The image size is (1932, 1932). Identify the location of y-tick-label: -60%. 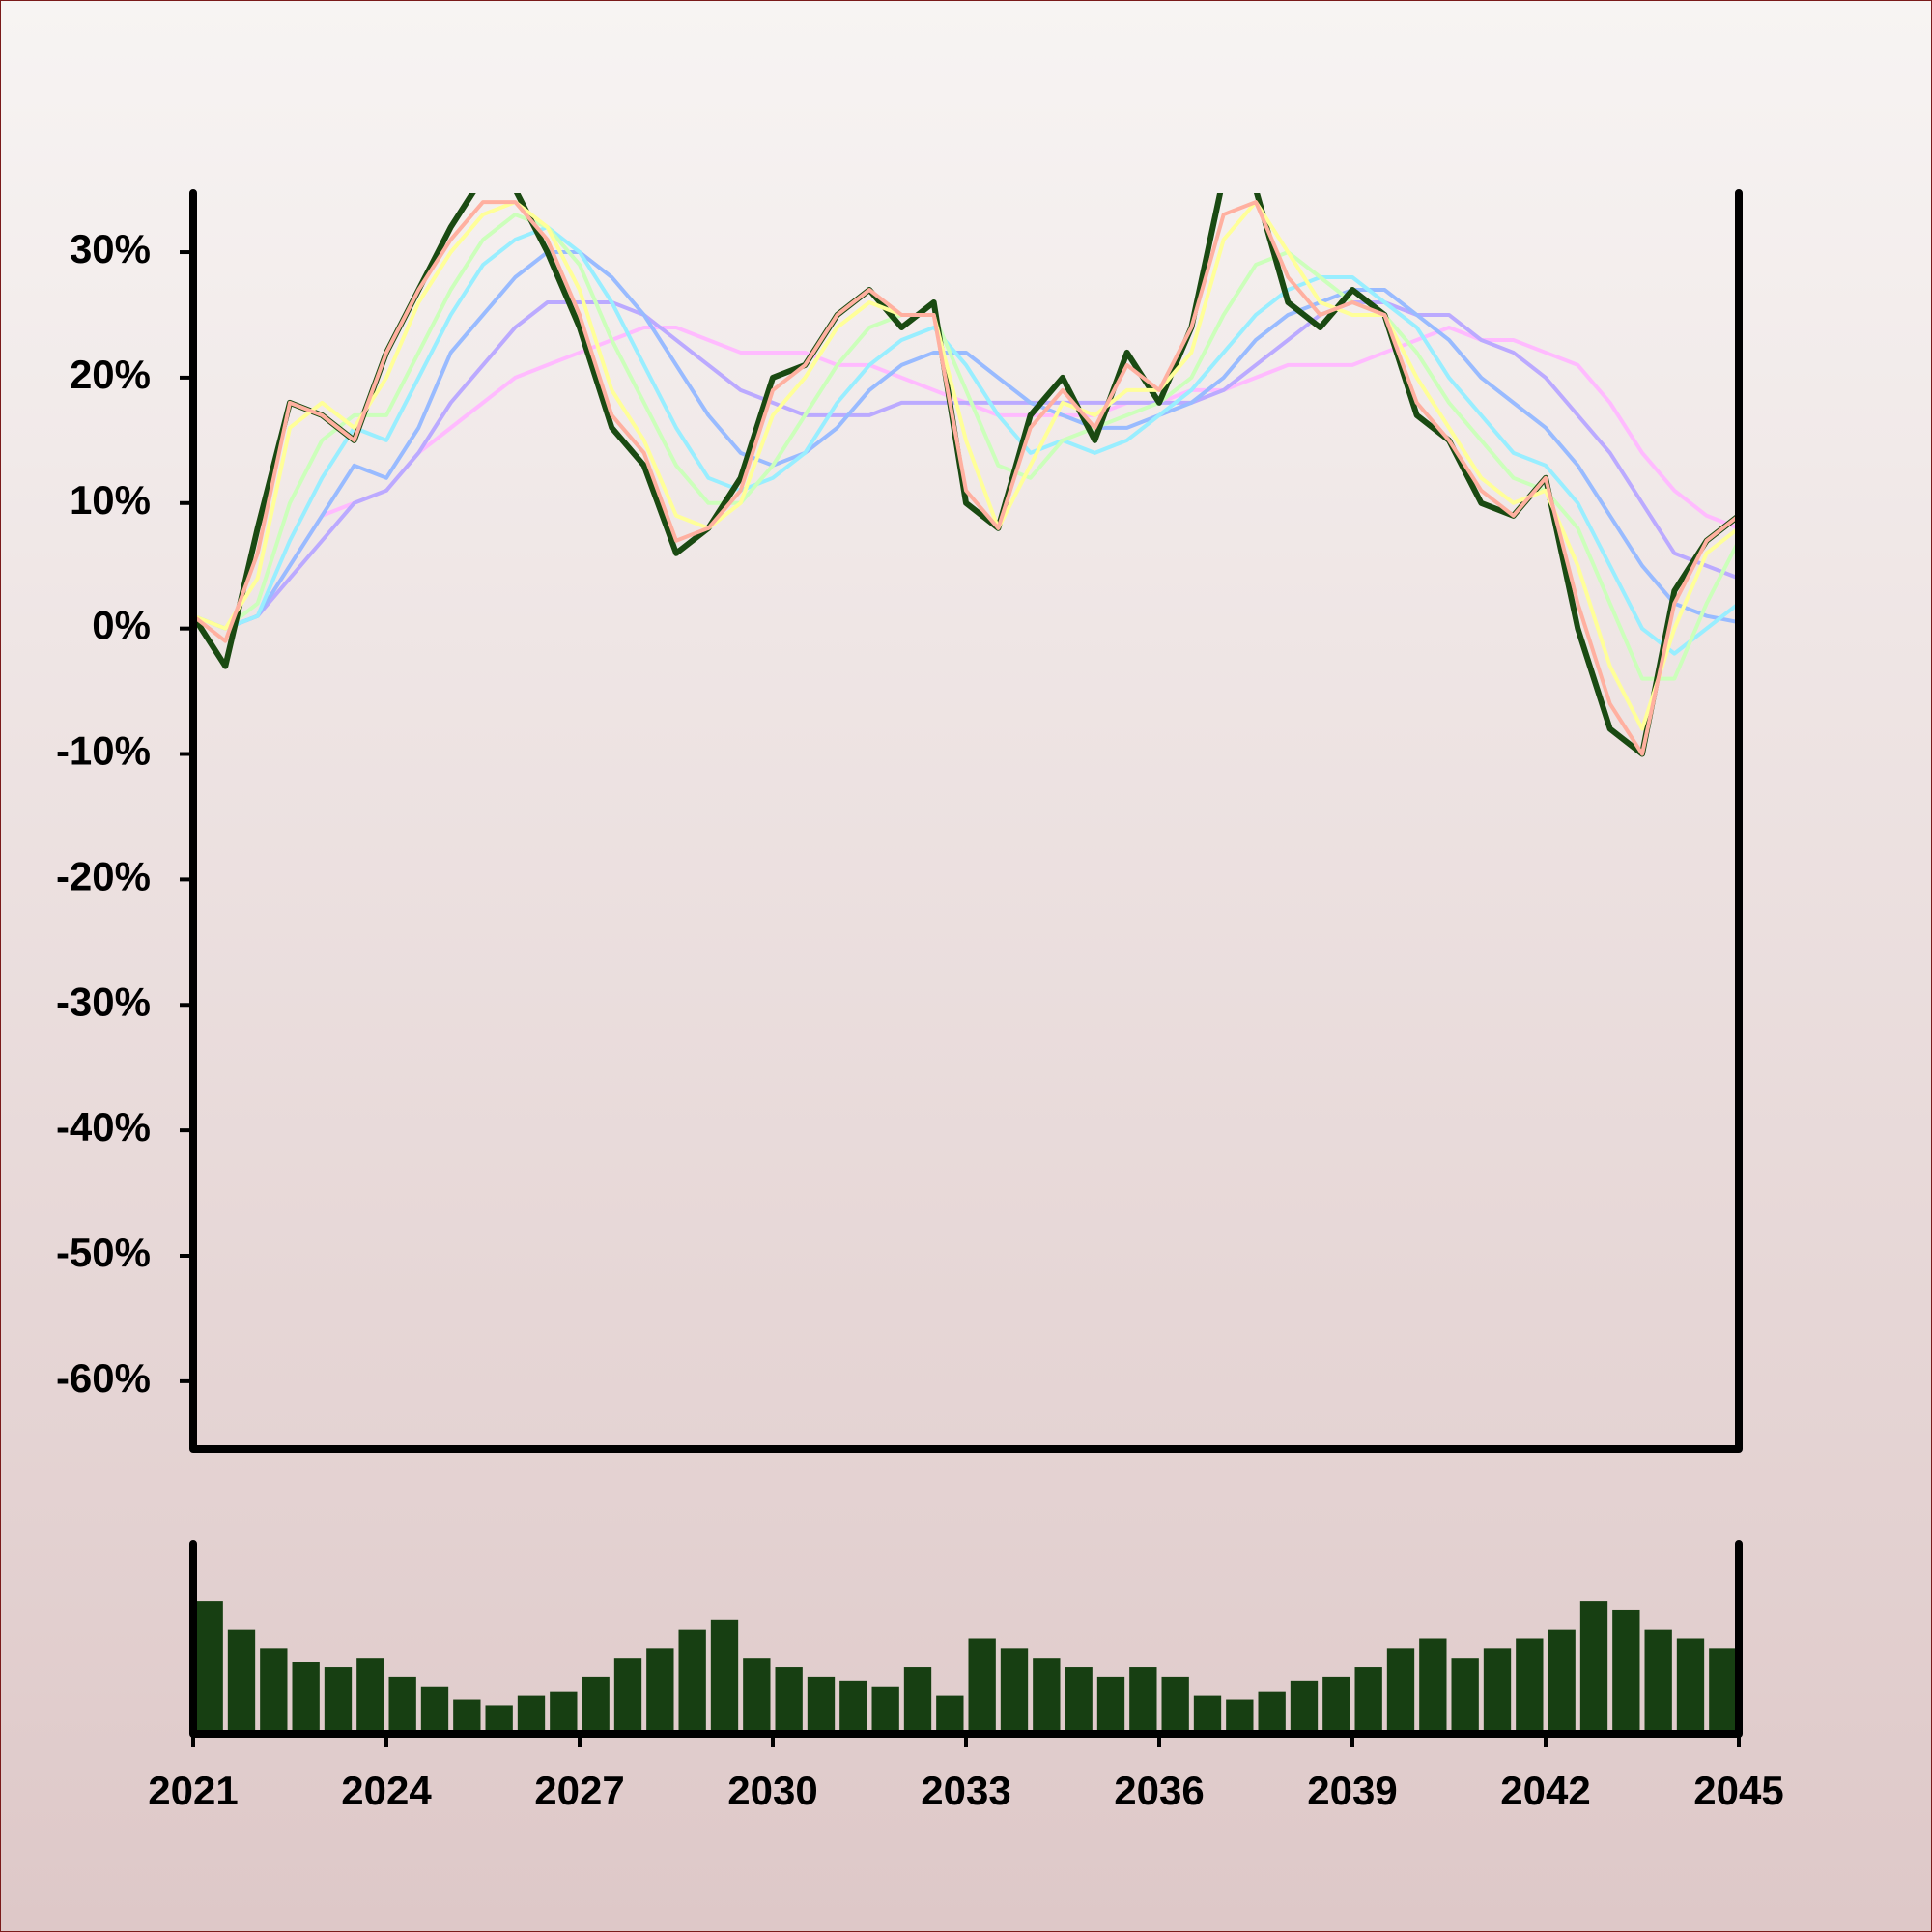
(103, 1378).